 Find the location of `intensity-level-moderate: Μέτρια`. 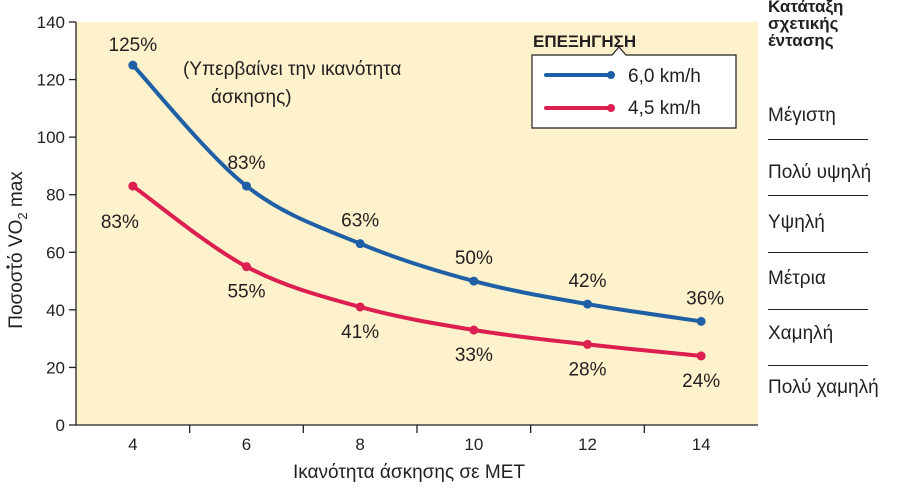

intensity-level-moderate: Μέτρια is located at coordinates (797, 278).